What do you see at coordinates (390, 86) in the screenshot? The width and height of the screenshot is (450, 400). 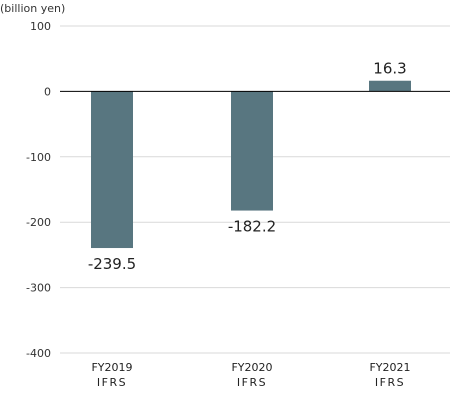 I see `bar-fy2021` at bounding box center [390, 86].